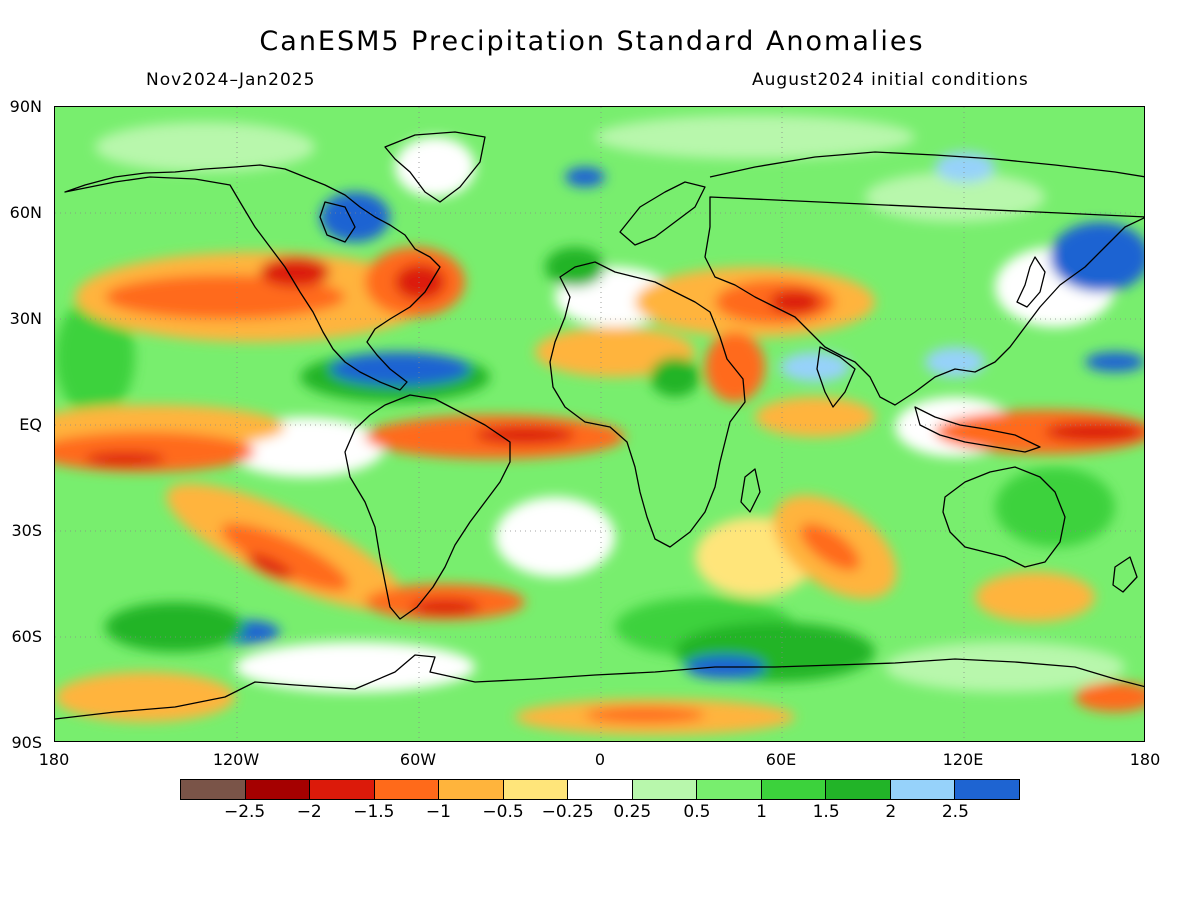 The image size is (1200, 900). I want to click on australia-coast, so click(1004, 517).